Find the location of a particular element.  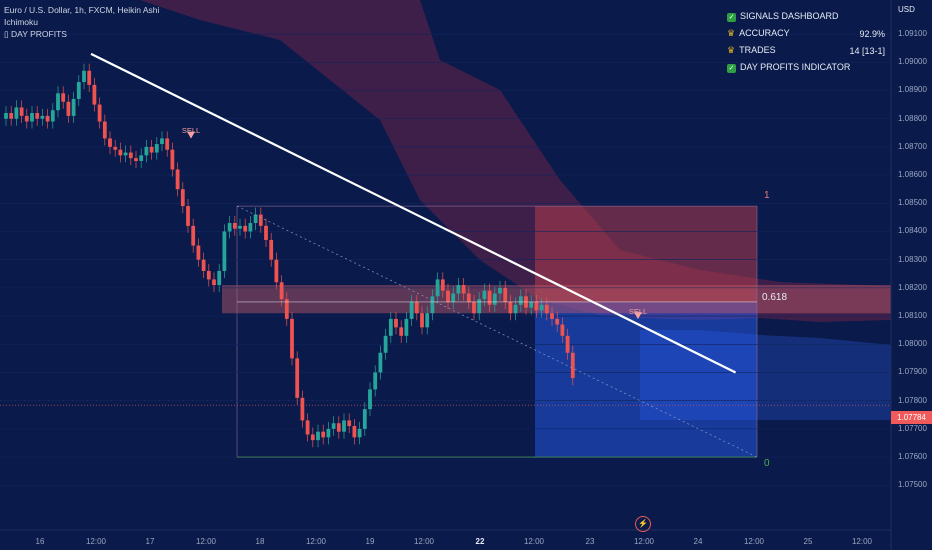

time-tick-label: 16 is located at coordinates (40, 541).